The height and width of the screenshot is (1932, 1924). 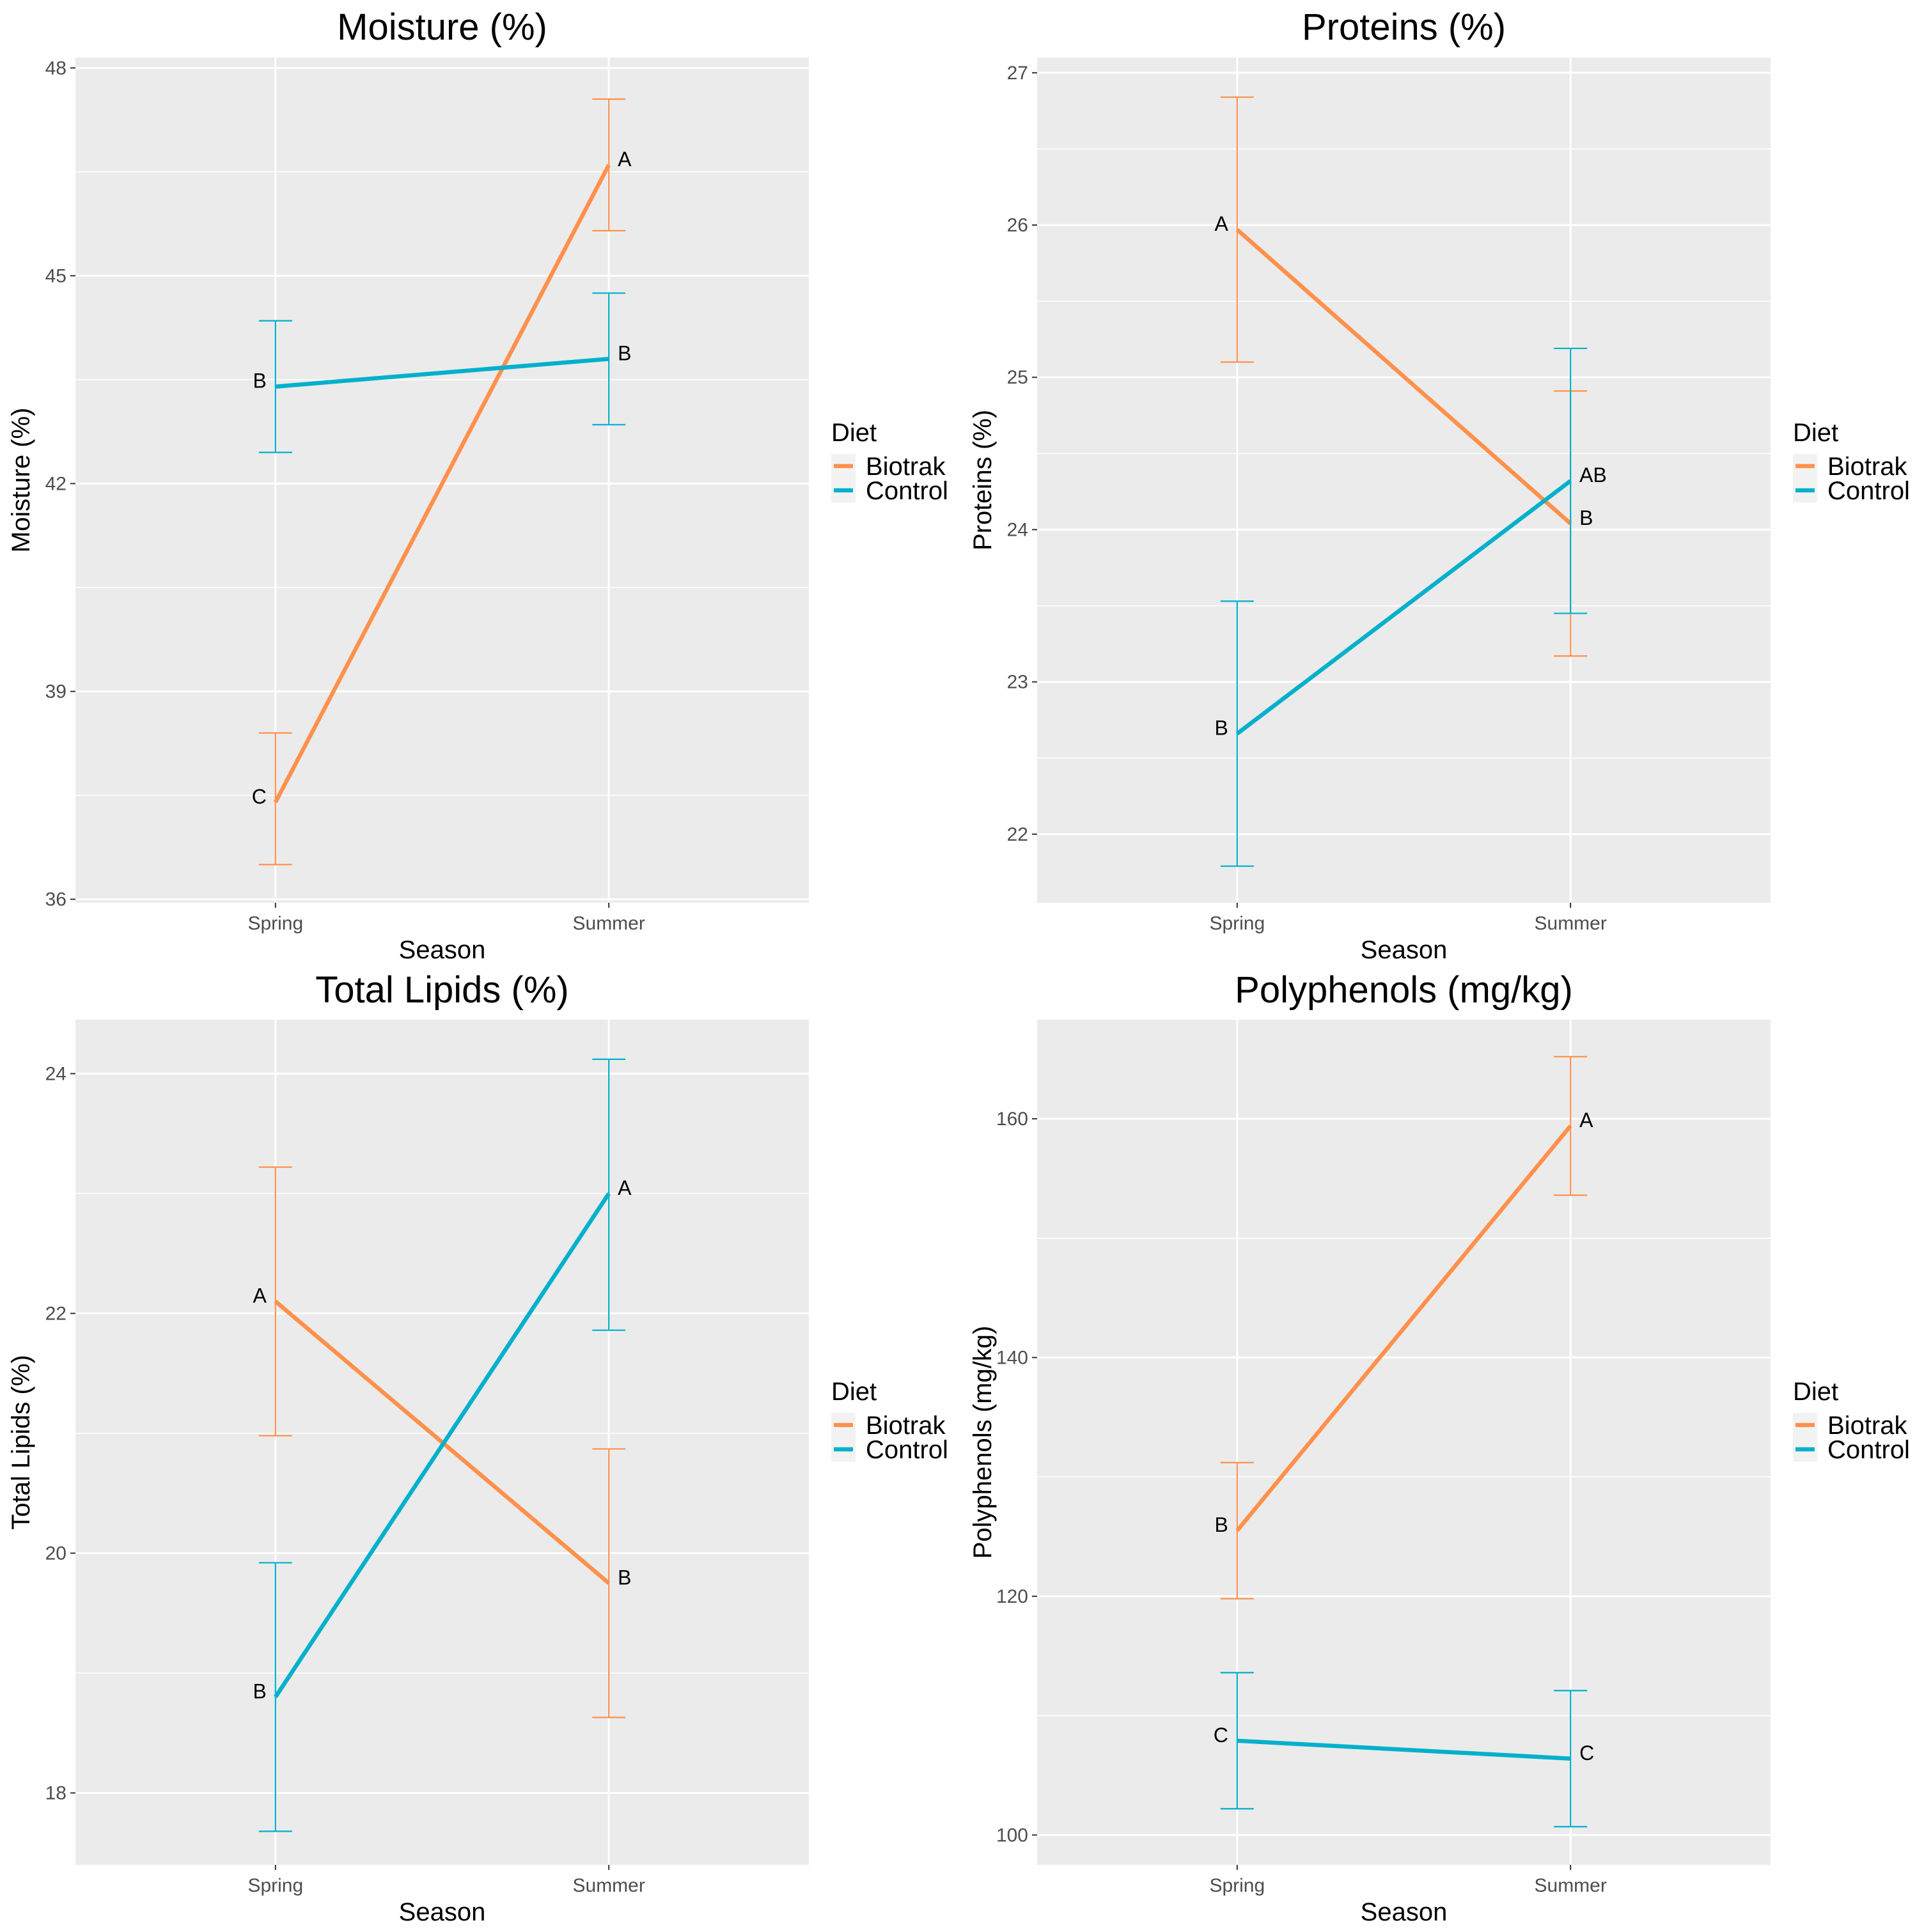 What do you see at coordinates (56, 1553) in the screenshot?
I see `y-tick-label: 20` at bounding box center [56, 1553].